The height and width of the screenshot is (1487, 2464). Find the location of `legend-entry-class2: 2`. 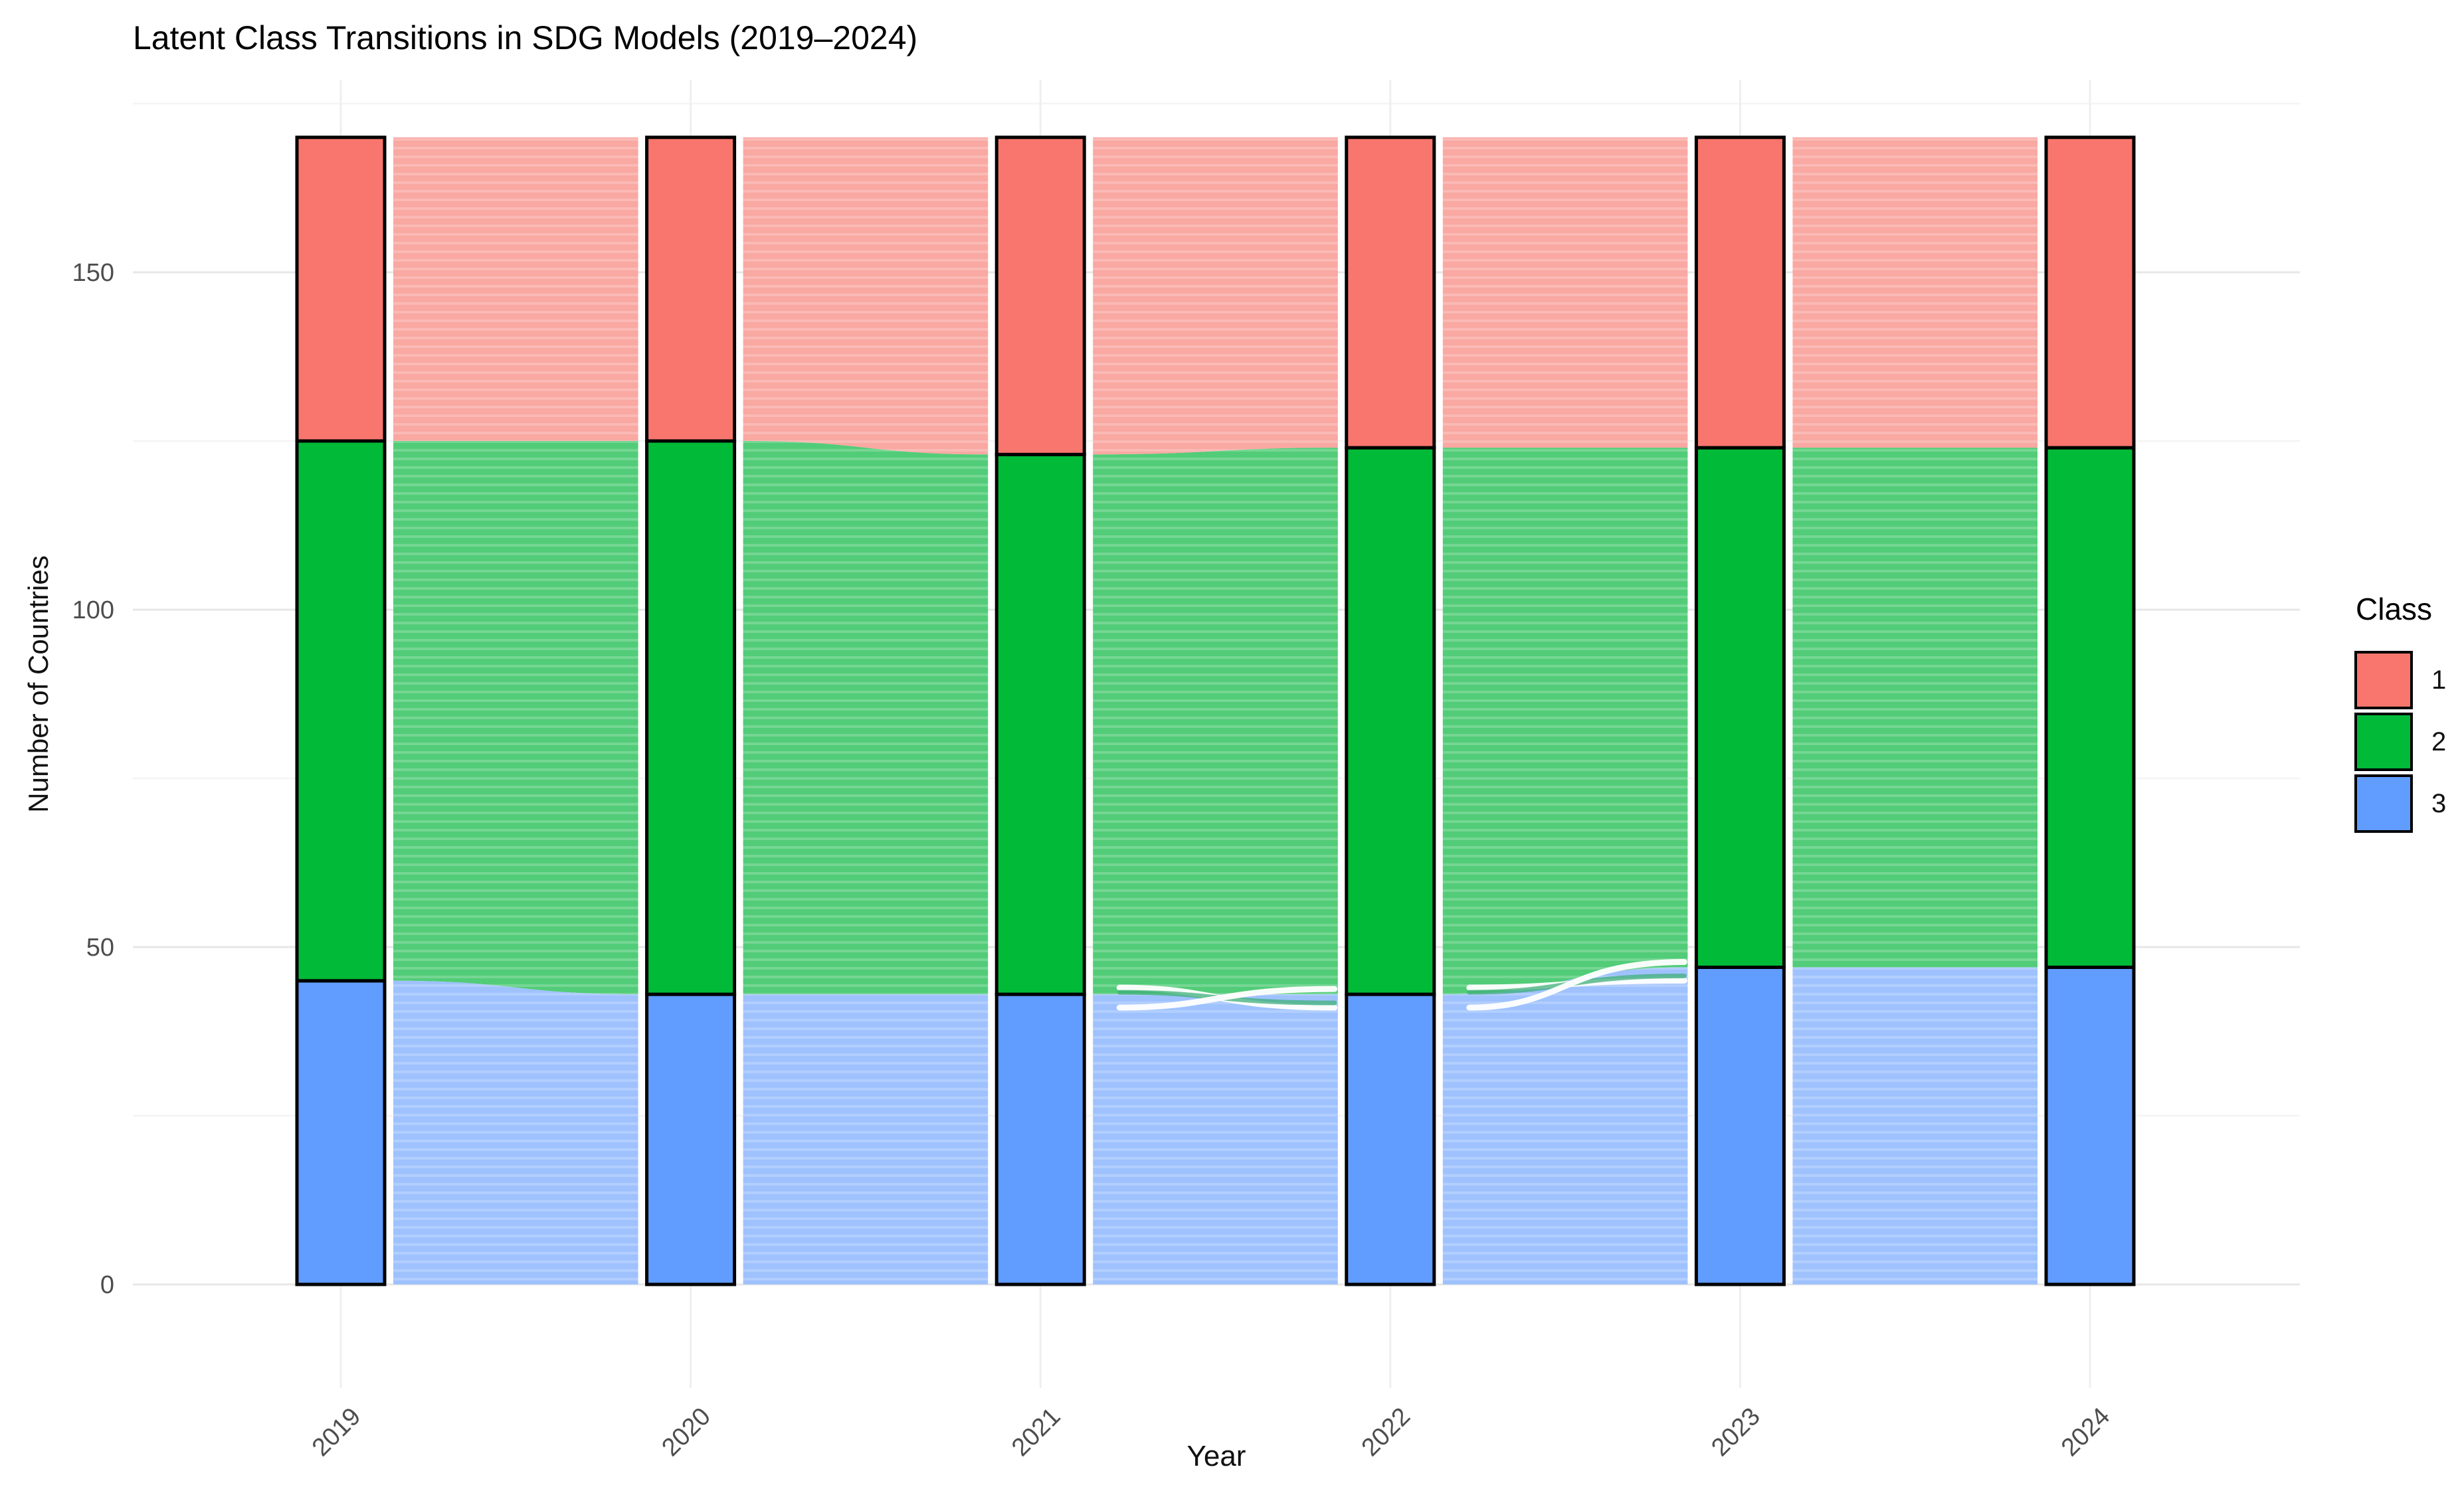

legend-entry-class2: 2 is located at coordinates (2400, 742).